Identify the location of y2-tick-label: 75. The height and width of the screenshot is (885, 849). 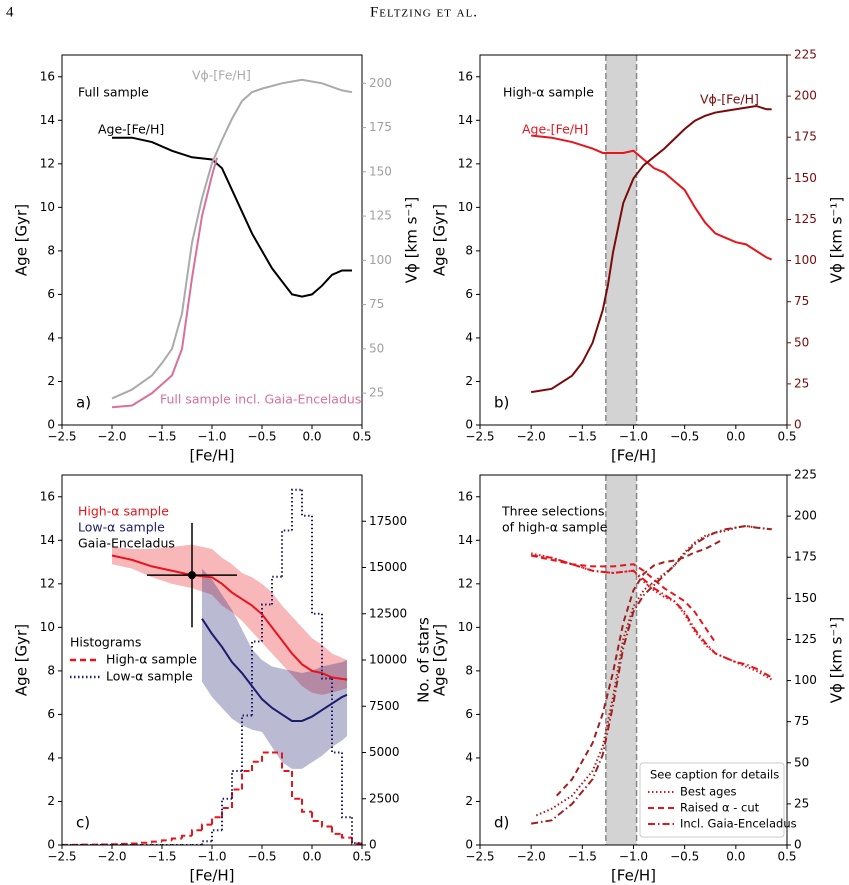
(801, 721).